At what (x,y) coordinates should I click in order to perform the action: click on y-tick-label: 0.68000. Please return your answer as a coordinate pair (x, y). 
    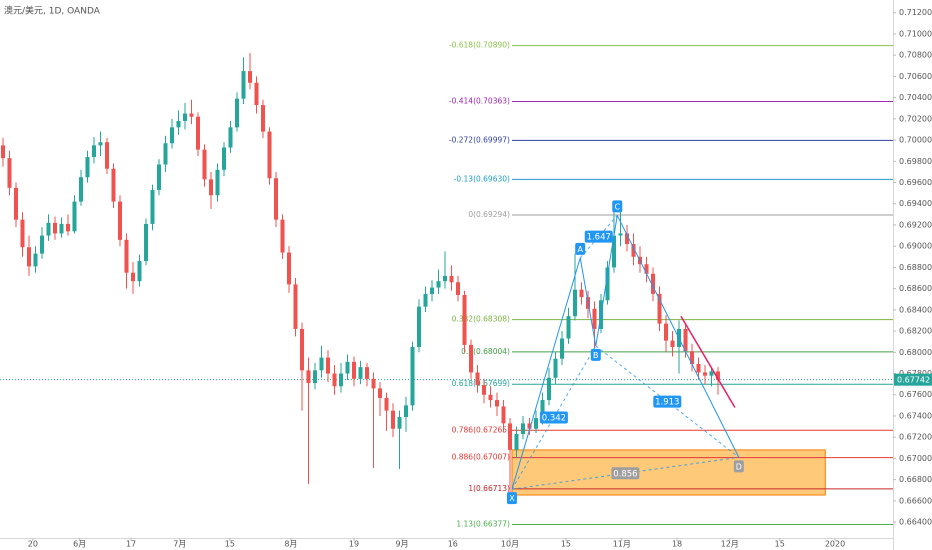
    Looking at the image, I should click on (915, 352).